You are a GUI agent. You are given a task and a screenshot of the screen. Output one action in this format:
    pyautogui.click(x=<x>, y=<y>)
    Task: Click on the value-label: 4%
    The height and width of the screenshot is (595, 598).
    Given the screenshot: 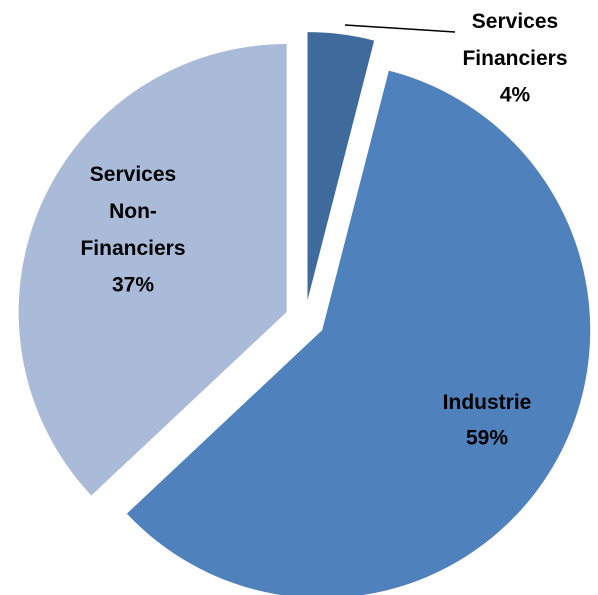 What is the action you would take?
    pyautogui.click(x=515, y=95)
    